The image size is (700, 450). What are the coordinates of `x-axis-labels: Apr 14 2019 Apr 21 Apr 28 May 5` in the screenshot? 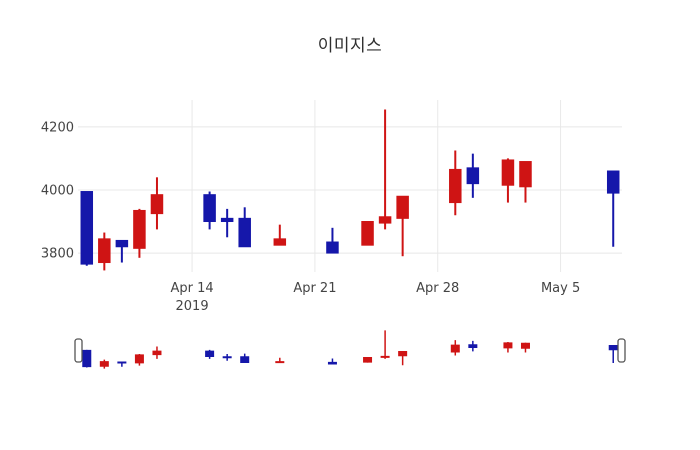 It's located at (375, 297).